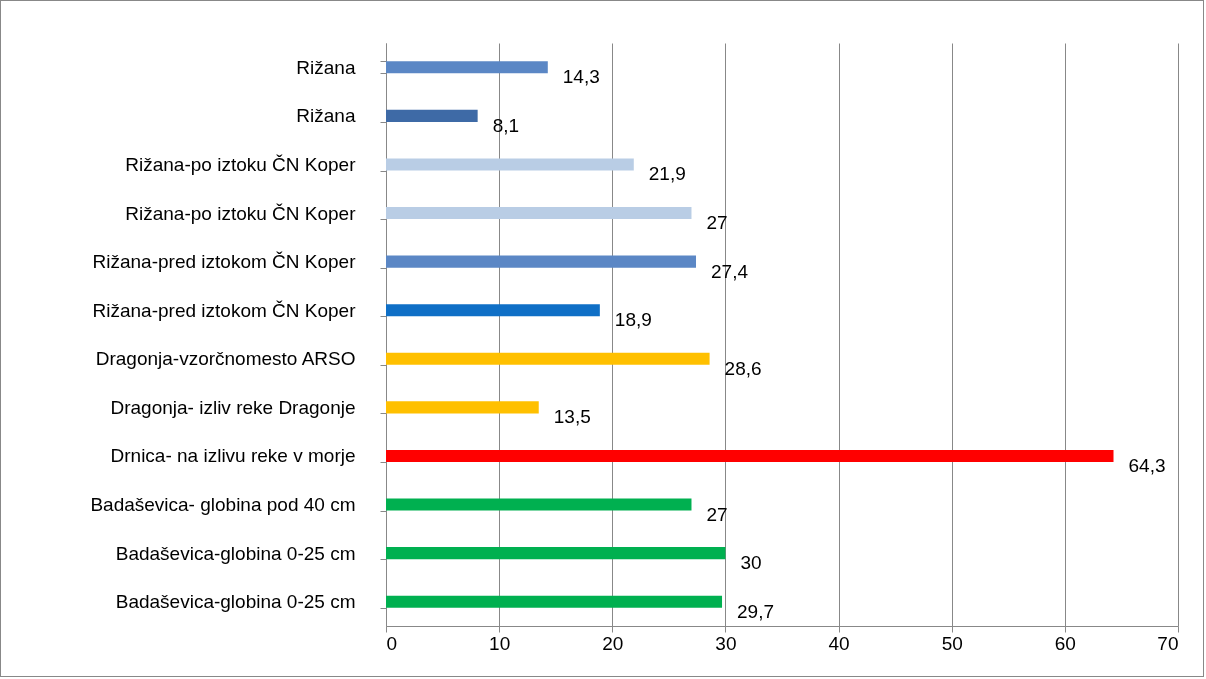 The height and width of the screenshot is (679, 1206). Describe the element at coordinates (1168, 643) in the screenshot. I see `x-tick-label: 70` at that location.